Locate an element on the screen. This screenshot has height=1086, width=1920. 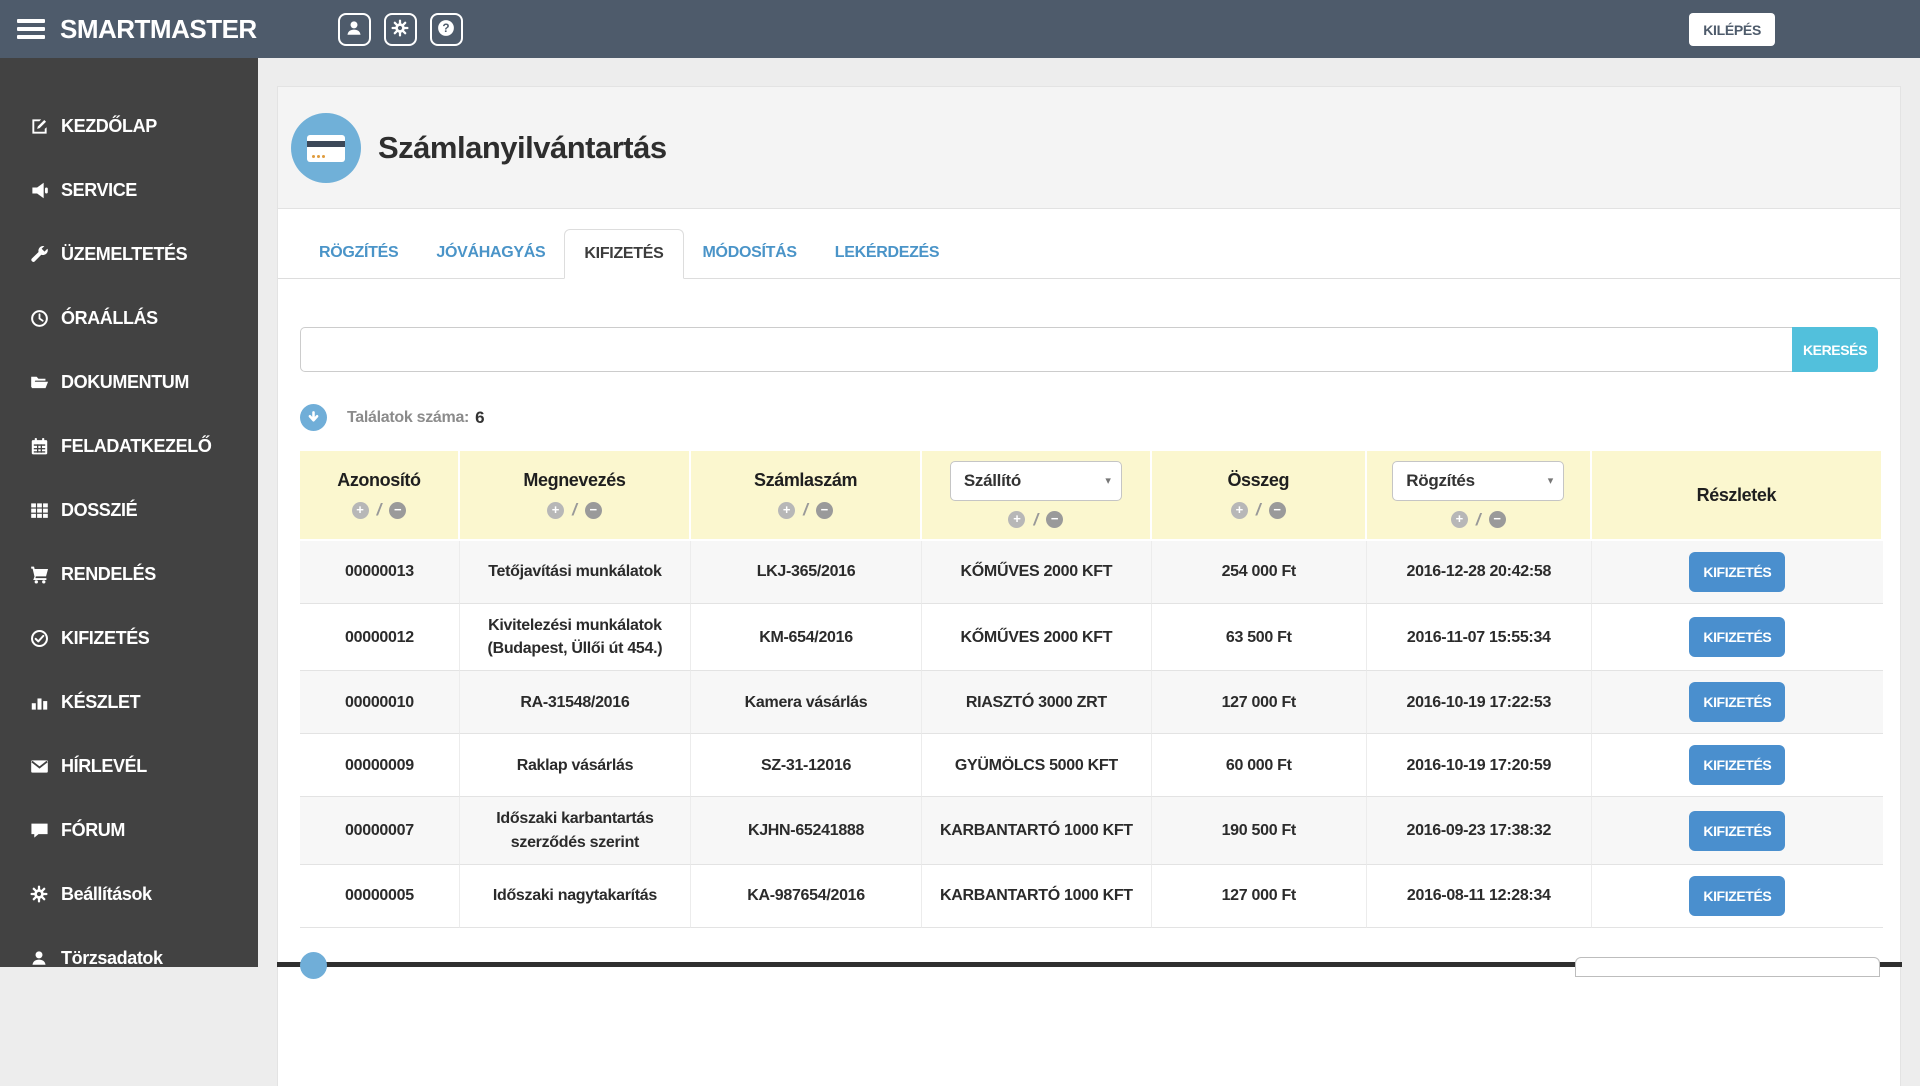
filter-select-szallito: Szállító ▾ is located at coordinates (1035, 480).